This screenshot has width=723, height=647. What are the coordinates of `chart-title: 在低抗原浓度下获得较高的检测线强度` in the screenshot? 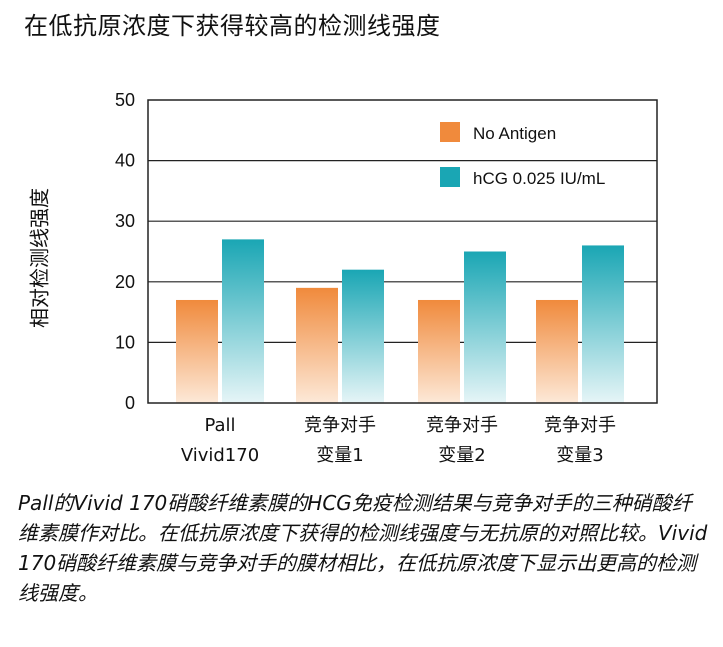 It's located at (232, 26).